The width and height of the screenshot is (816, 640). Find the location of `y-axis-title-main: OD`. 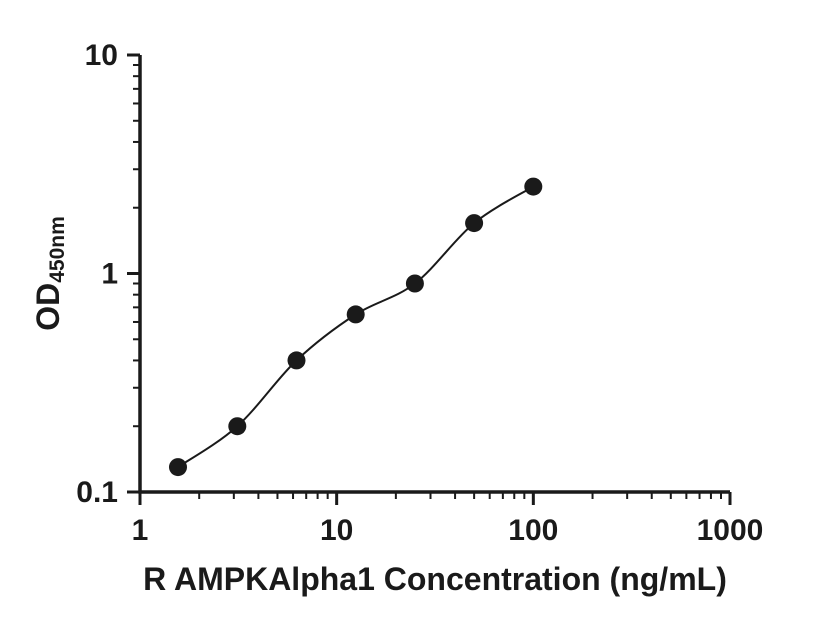

y-axis-title-main: OD is located at coordinates (48, 307).